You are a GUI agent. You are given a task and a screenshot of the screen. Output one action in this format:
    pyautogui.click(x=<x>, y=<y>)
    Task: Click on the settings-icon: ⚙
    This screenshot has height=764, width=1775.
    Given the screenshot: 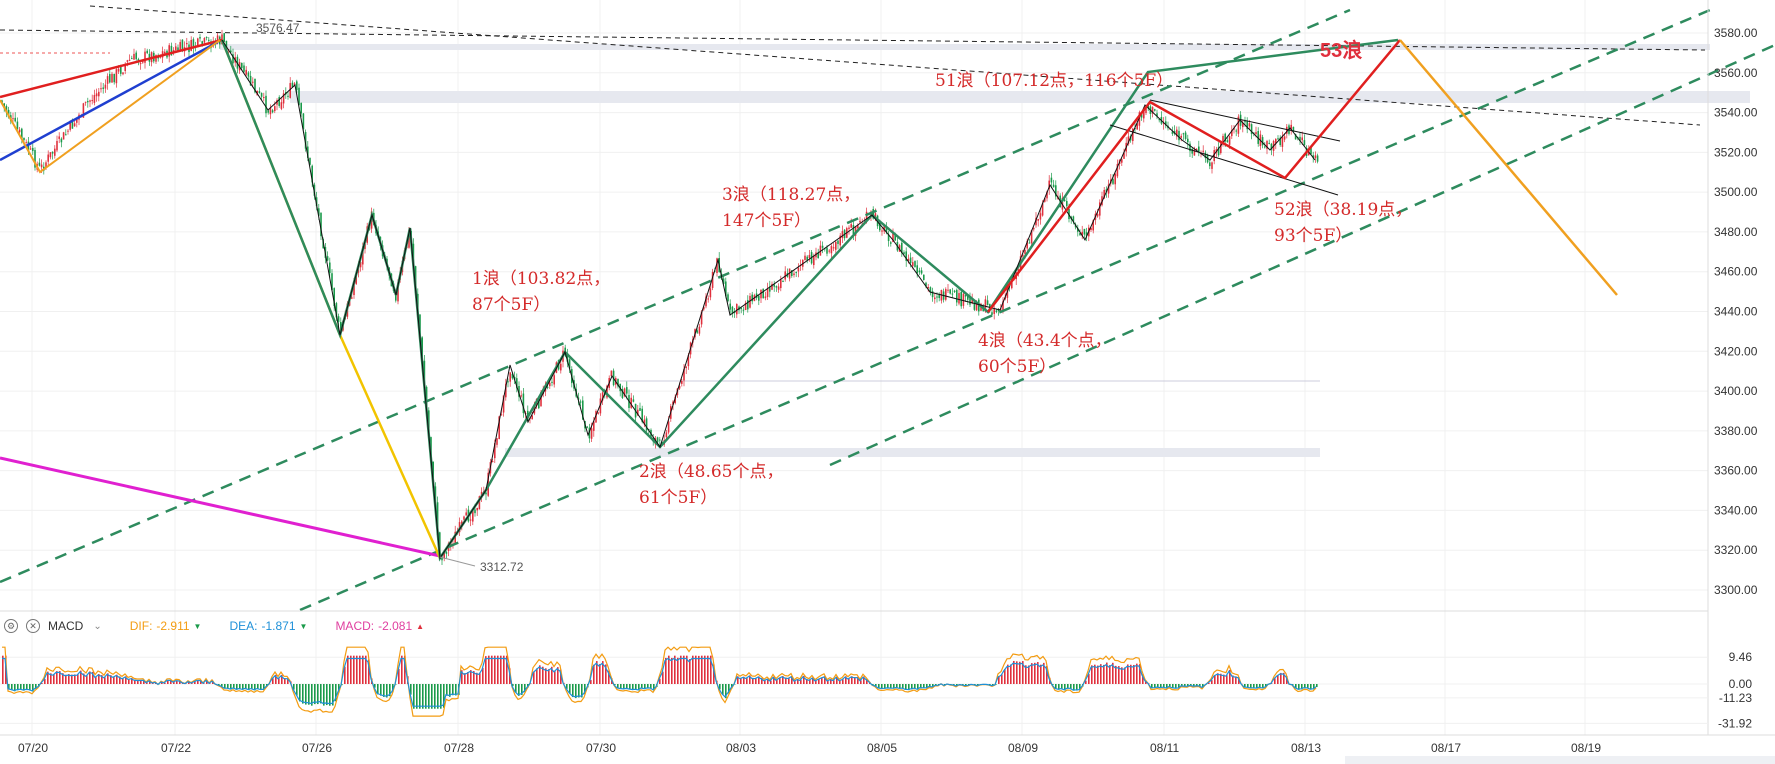 What is the action you would take?
    pyautogui.click(x=11, y=626)
    